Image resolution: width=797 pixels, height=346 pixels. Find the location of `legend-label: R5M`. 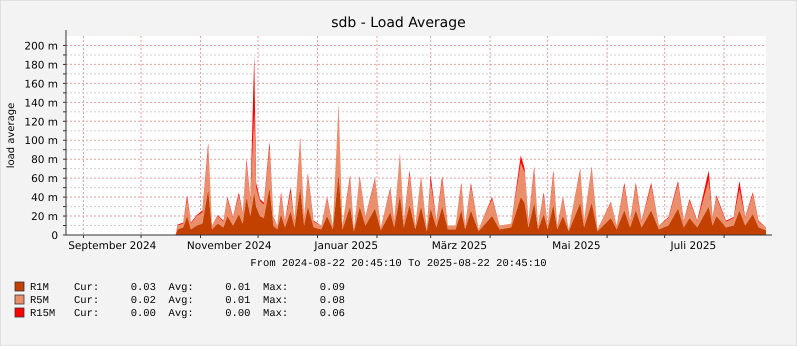

legend-label: R5M is located at coordinates (39, 301).